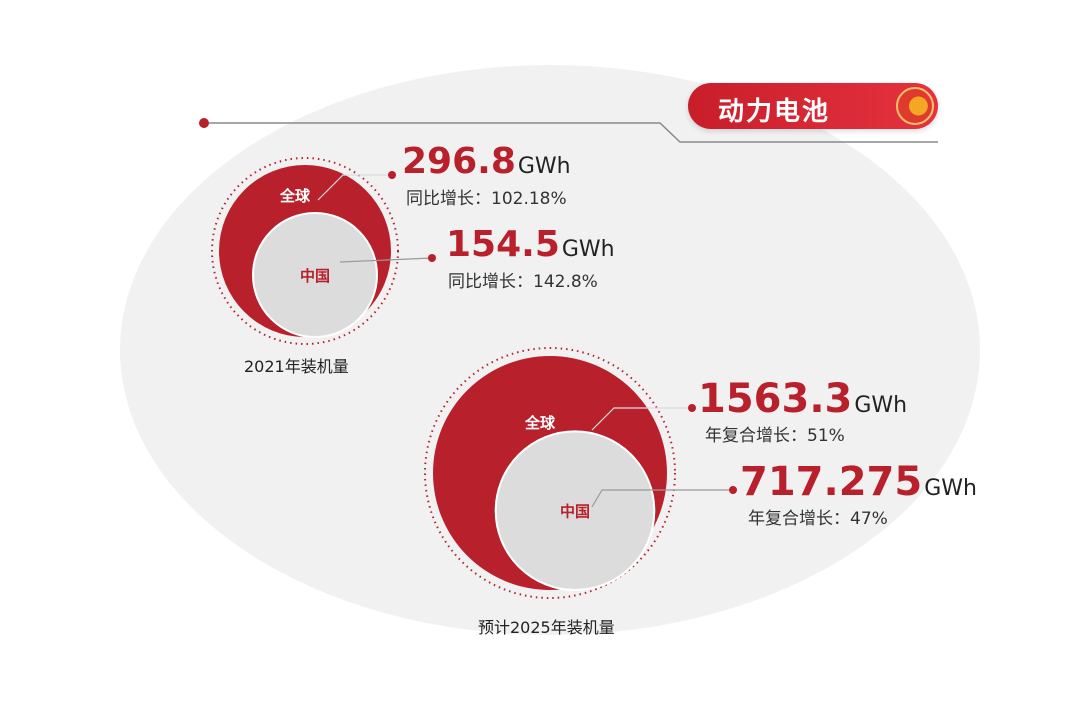  Describe the element at coordinates (915, 106) in the screenshot. I see `battery-ring-icon` at that location.